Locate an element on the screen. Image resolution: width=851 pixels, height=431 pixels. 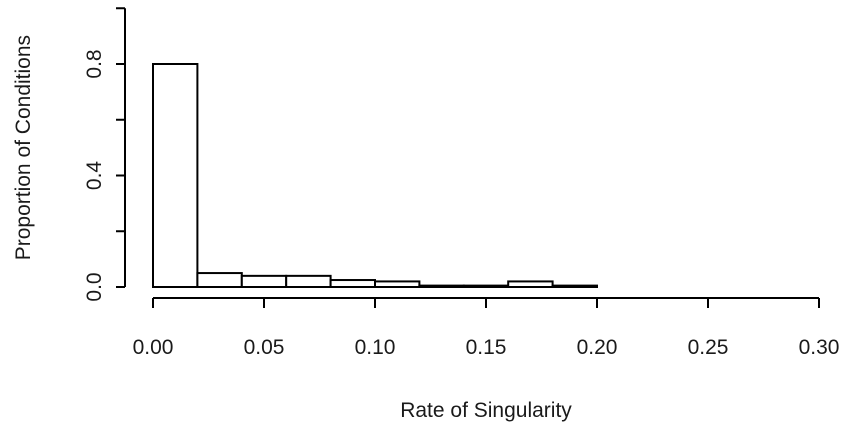
x-tick-label-3: 0.15 is located at coordinates (486, 347).